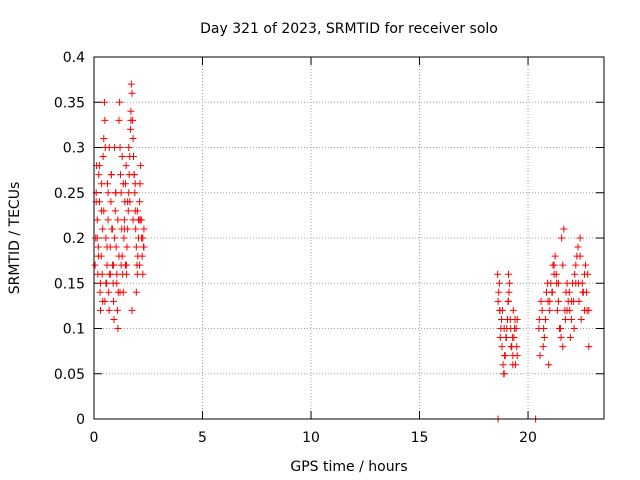 The height and width of the screenshot is (480, 640). I want to click on y-tick-label: 0.2, so click(74, 239).